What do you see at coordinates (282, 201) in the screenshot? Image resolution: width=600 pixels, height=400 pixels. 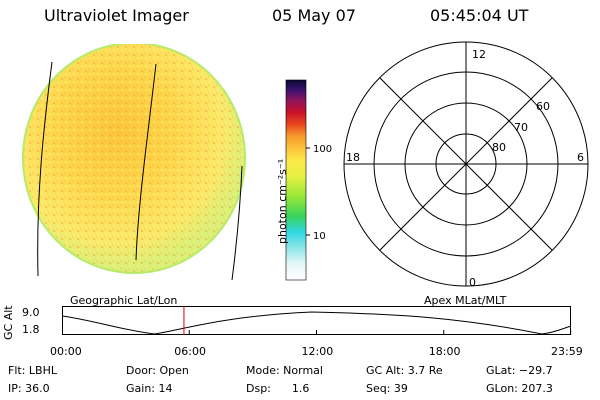 I see `colorbar-unit-label: photon cm⁻²s⁻¹` at bounding box center [282, 201].